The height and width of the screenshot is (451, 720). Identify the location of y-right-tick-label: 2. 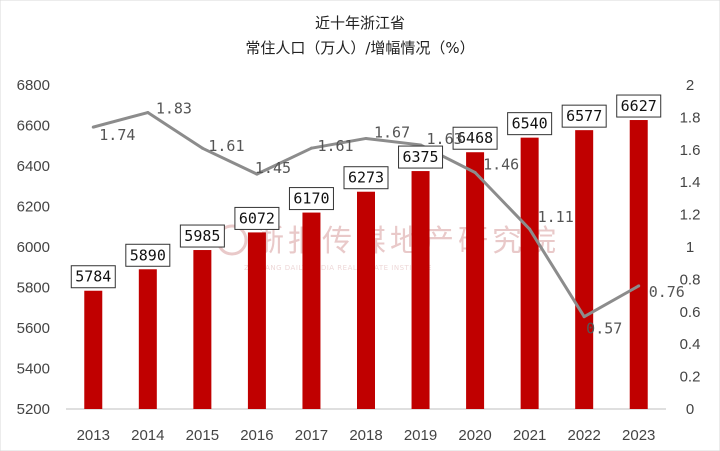
(690, 85).